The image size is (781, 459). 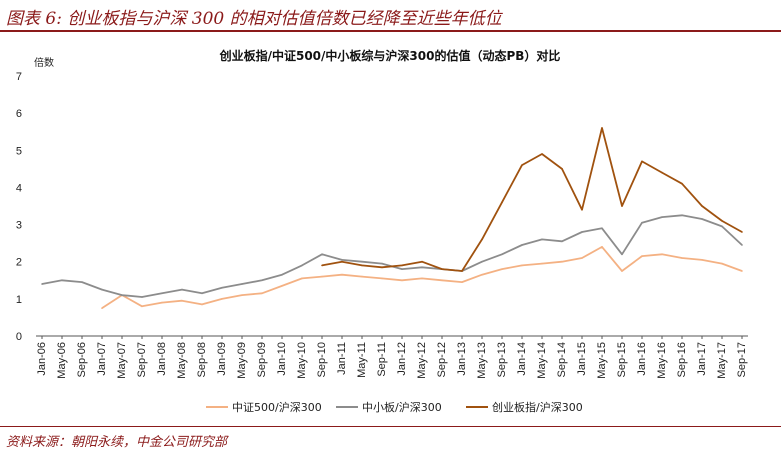 What do you see at coordinates (19, 300) in the screenshot?
I see `y-tick-label: 1` at bounding box center [19, 300].